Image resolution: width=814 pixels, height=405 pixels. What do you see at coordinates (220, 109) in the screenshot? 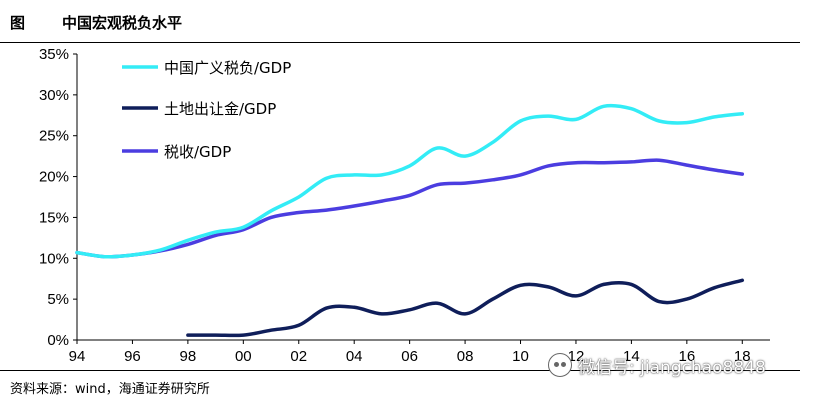
I see `legend-label: 土地出让金/GDP` at bounding box center [220, 109].